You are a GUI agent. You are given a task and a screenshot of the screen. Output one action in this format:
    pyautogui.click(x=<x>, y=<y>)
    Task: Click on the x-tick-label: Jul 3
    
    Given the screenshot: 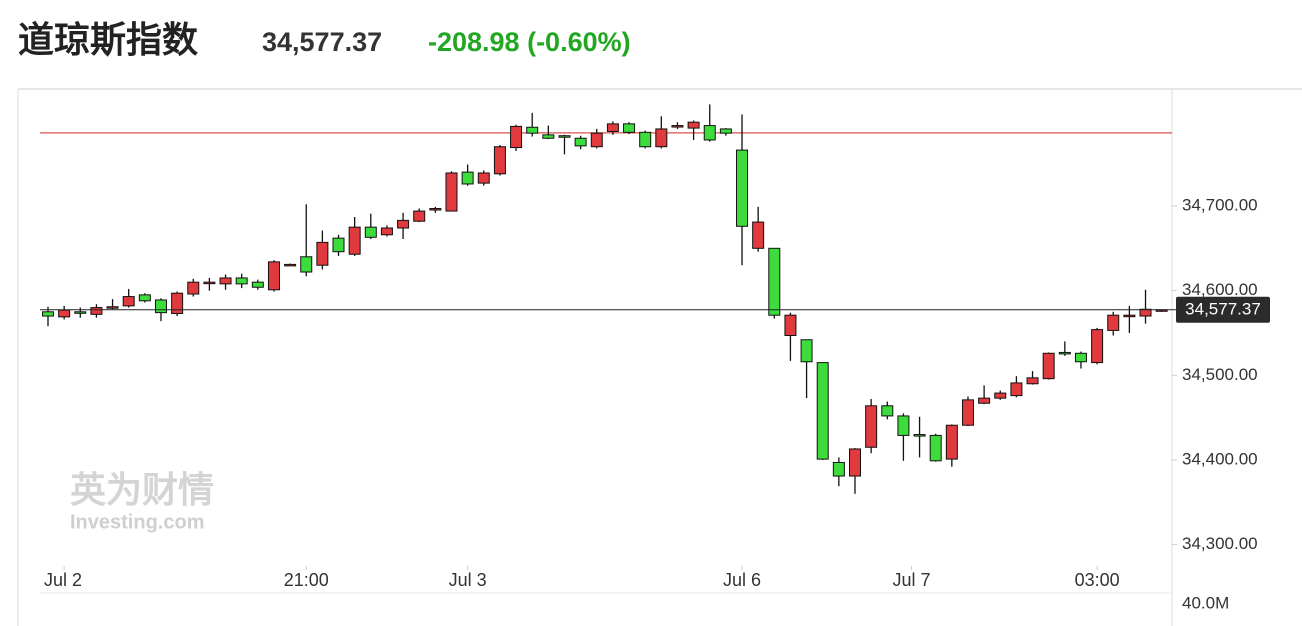 What is the action you would take?
    pyautogui.click(x=468, y=580)
    